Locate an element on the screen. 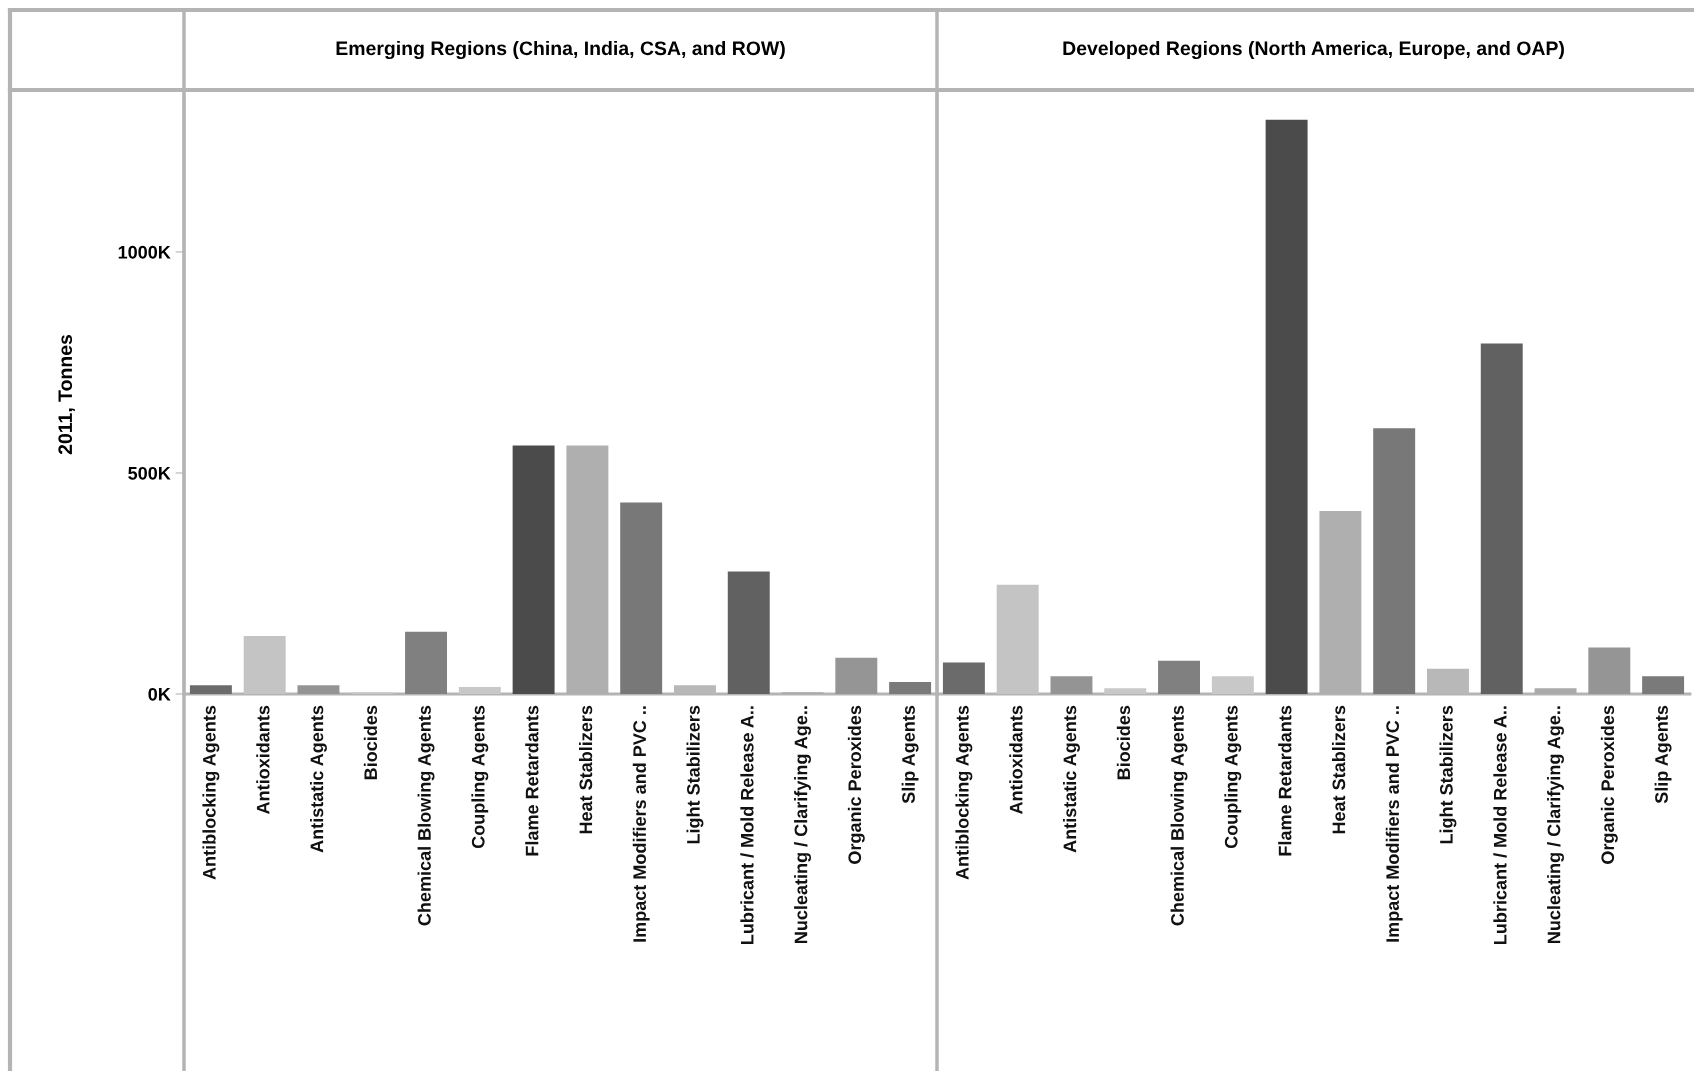 Image resolution: width=1694 pixels, height=1071 pixels. y-axis-title: 2011, Tonnes is located at coordinates (66, 394).